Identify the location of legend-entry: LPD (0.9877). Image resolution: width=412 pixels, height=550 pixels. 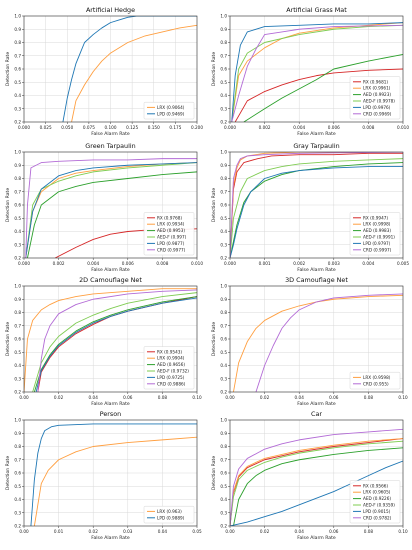
(171, 243).